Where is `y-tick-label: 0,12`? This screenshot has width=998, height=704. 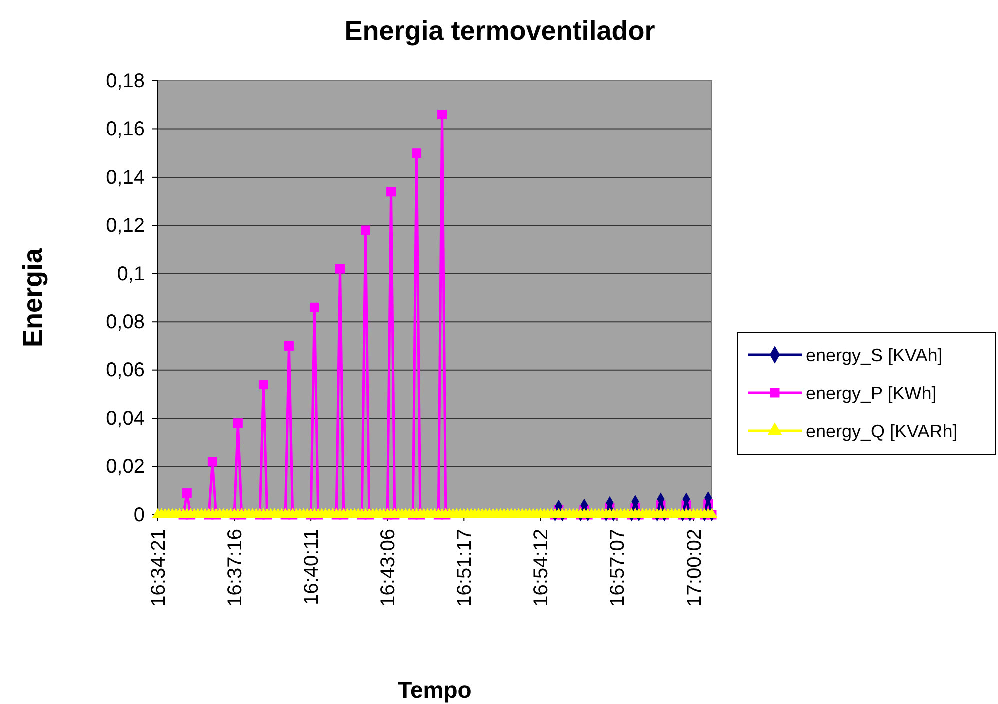 y-tick-label: 0,12 is located at coordinates (125, 226).